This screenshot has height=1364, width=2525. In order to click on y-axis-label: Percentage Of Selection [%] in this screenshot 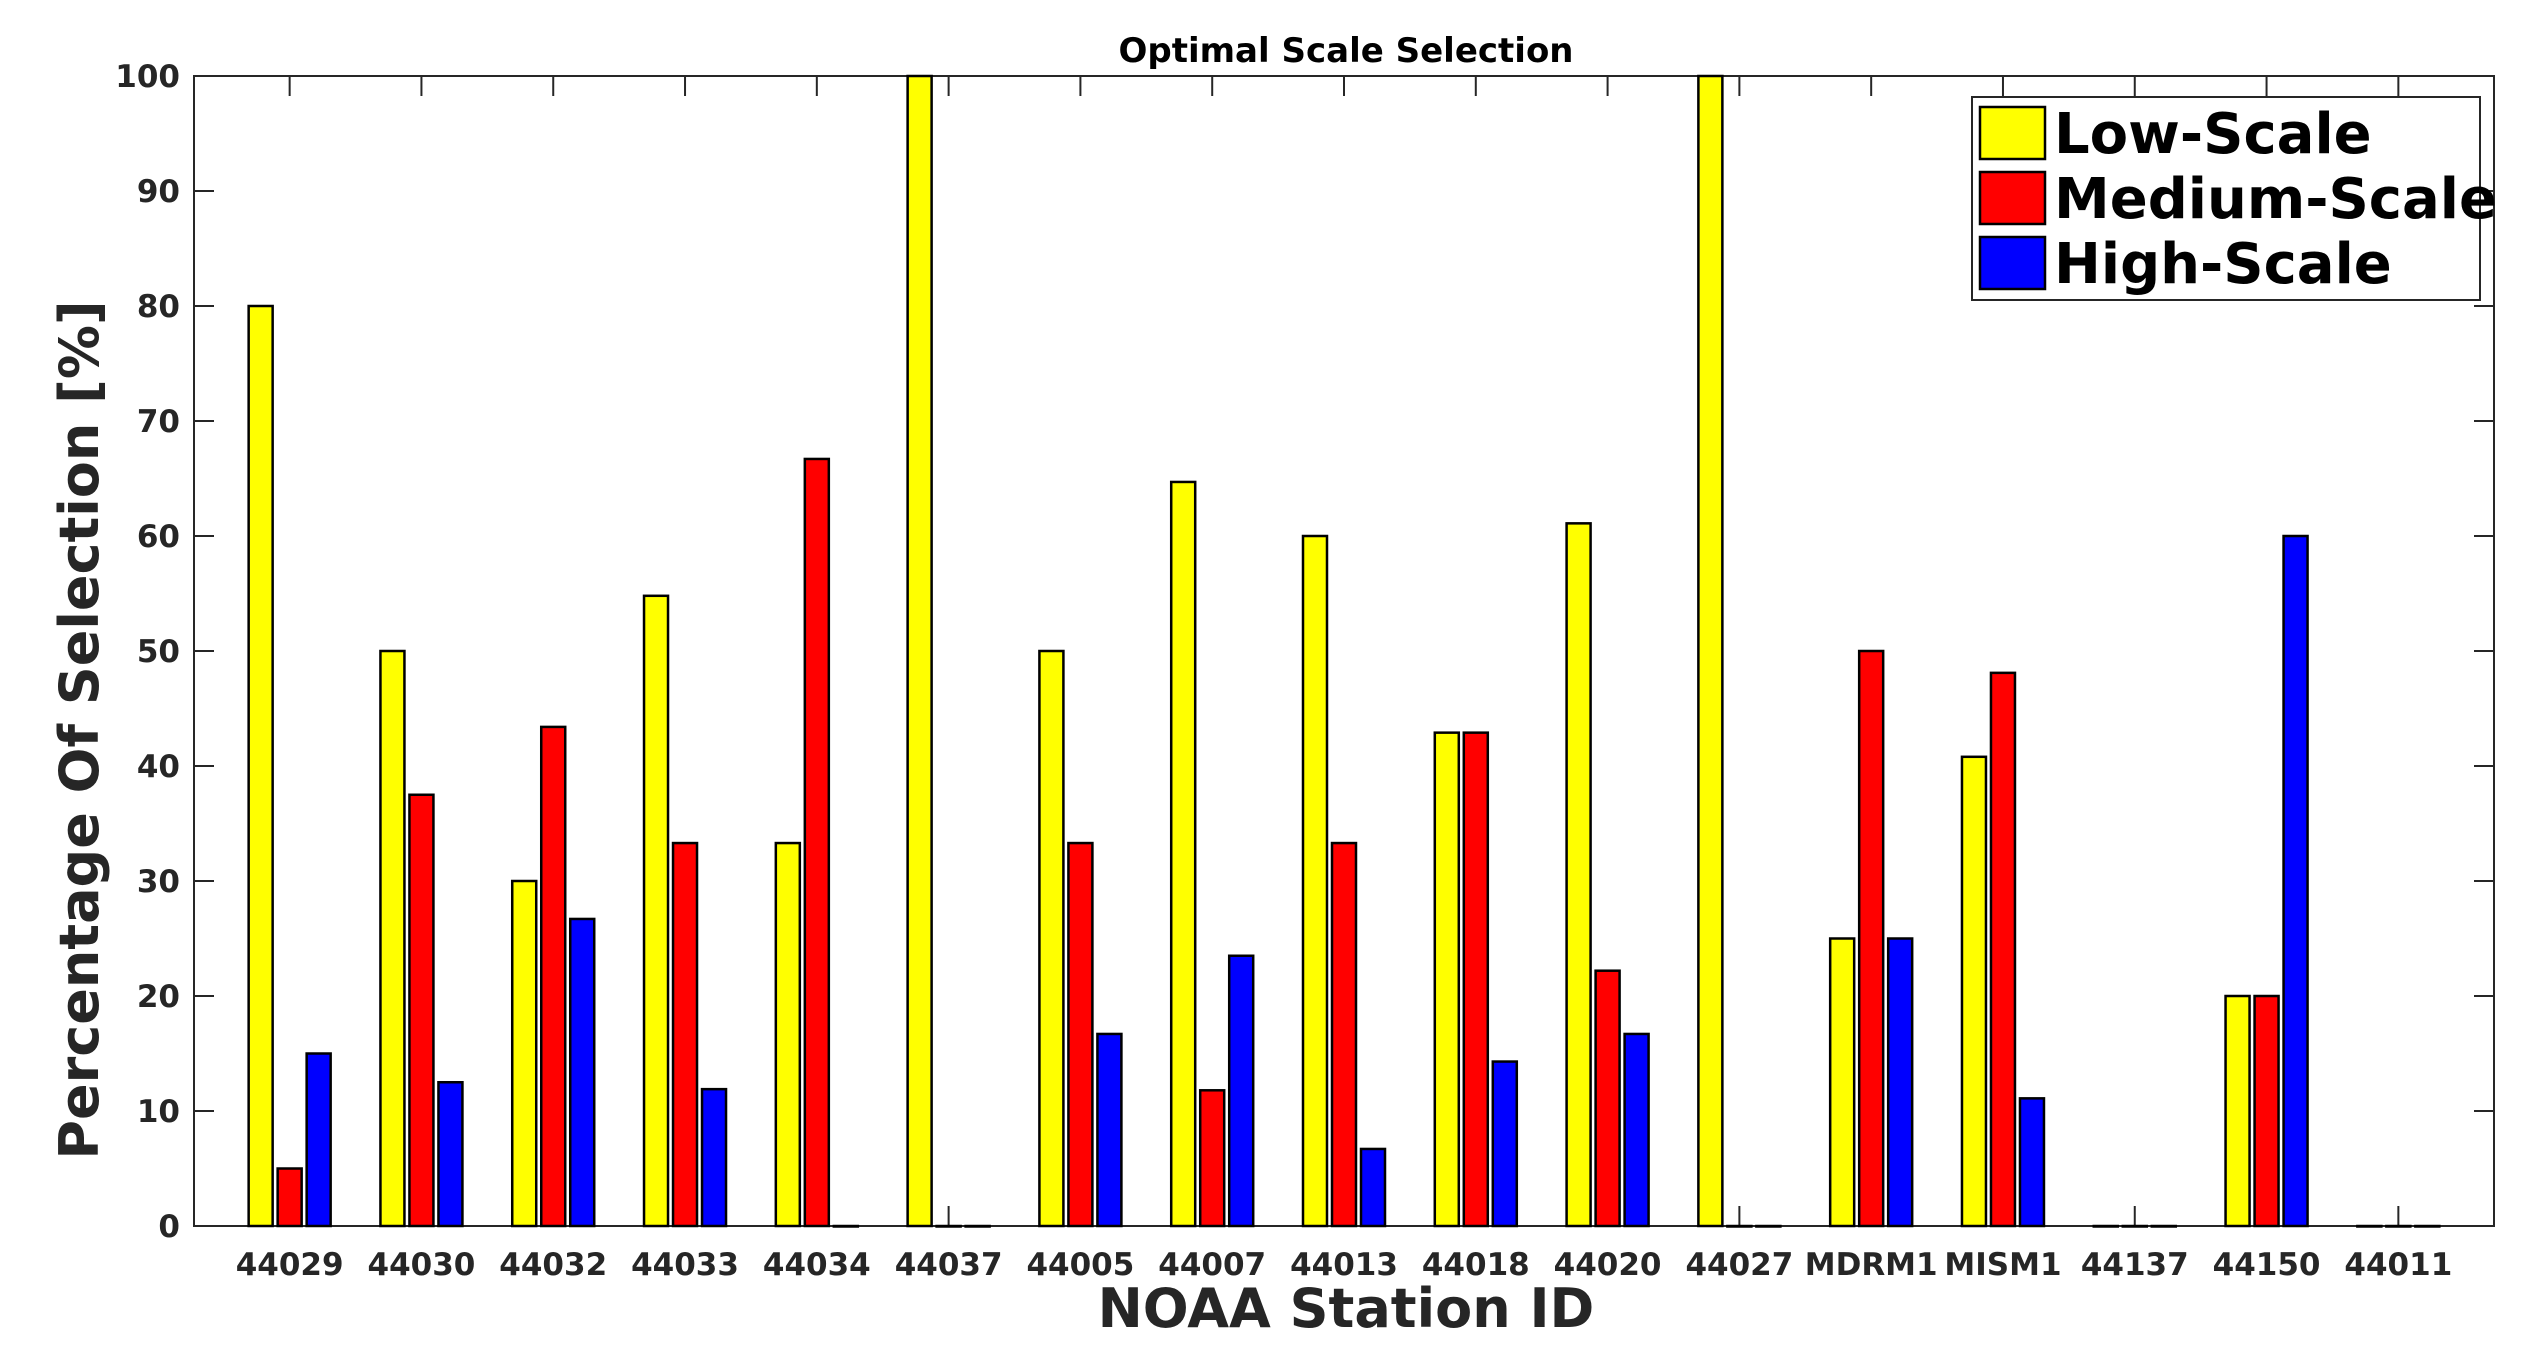, I will do `click(79, 729)`.